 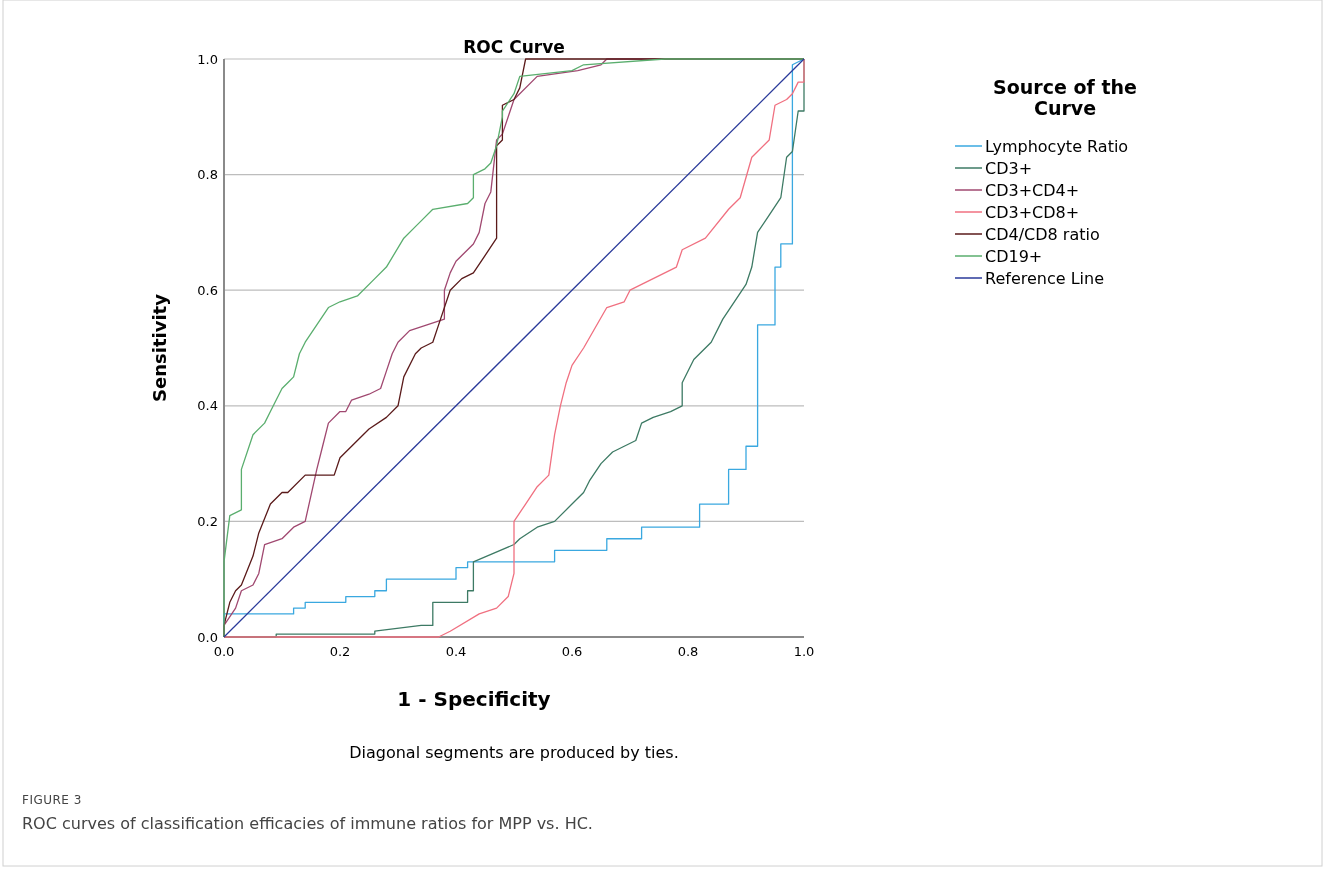 What do you see at coordinates (224, 651) in the screenshot?
I see `x-tick-label: 0.0` at bounding box center [224, 651].